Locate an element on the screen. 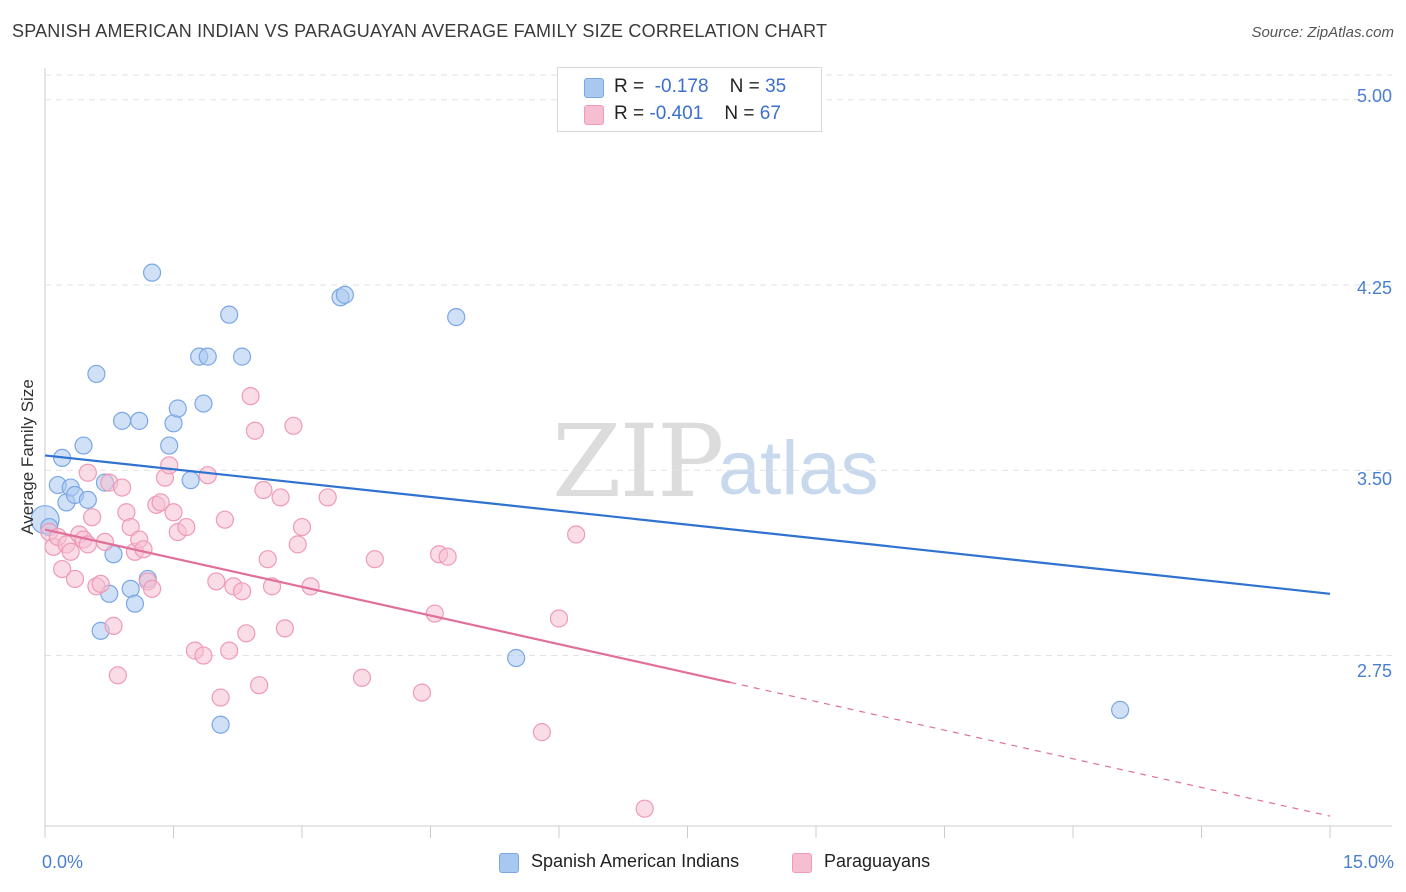 The width and height of the screenshot is (1406, 892). stats-row-paraguayans: R = -0.401 N = 67 is located at coordinates (689, 116).